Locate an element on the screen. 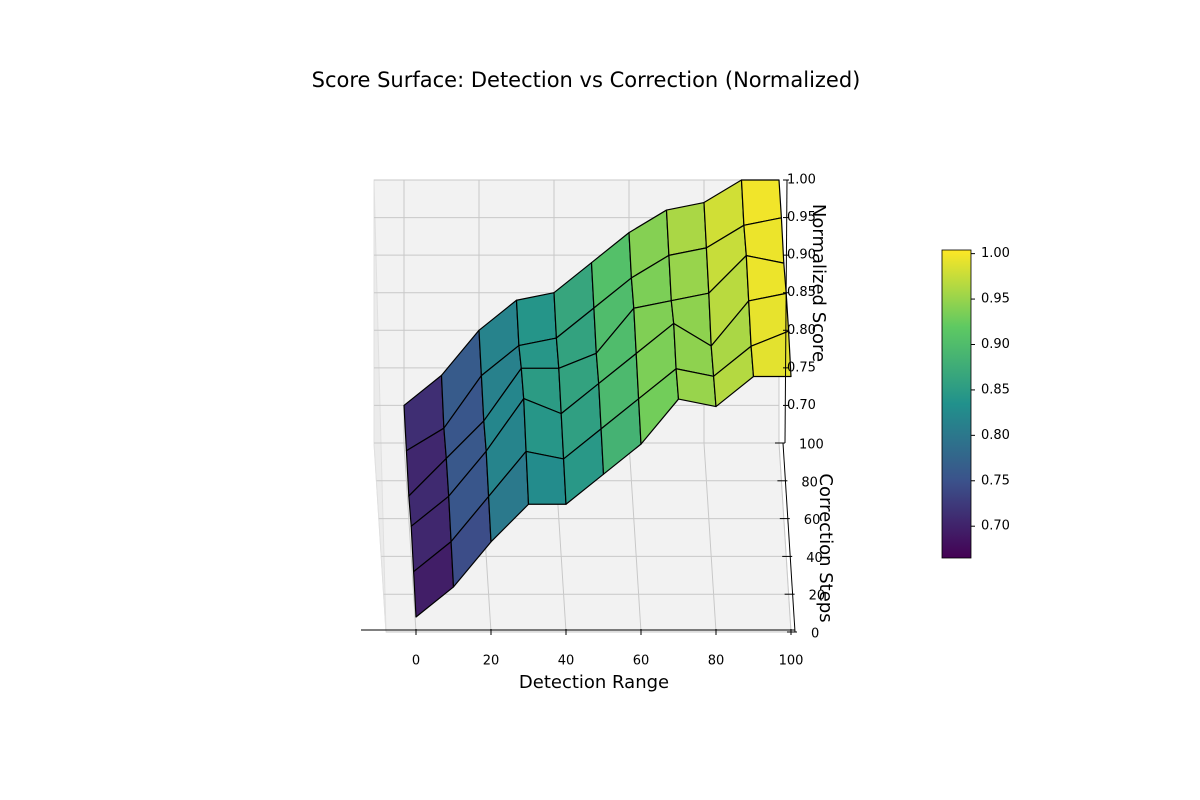  colorbar-tick-label: 0.75 is located at coordinates (995, 480).